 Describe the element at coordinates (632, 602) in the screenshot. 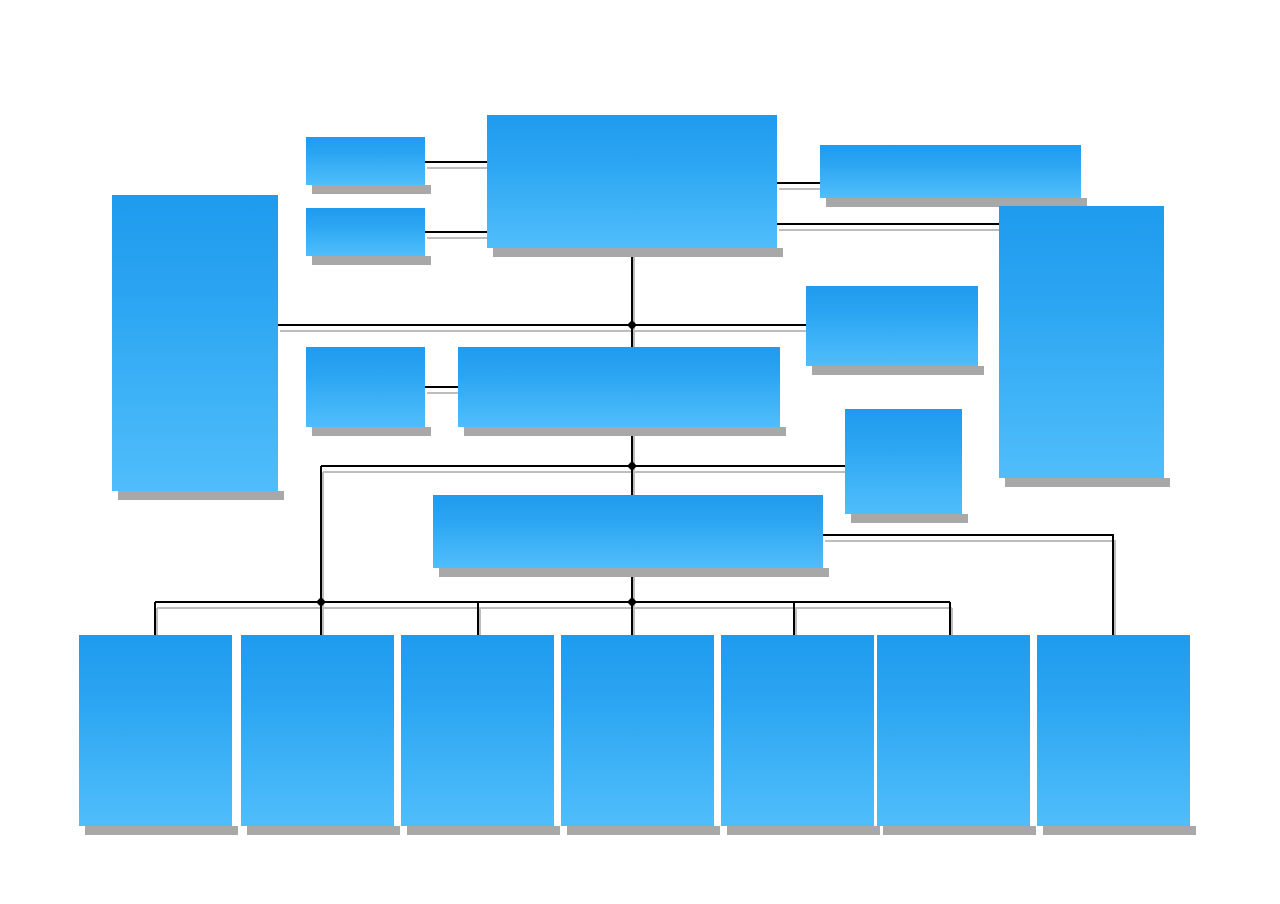

I see `junction-leaf-bus-center` at that location.